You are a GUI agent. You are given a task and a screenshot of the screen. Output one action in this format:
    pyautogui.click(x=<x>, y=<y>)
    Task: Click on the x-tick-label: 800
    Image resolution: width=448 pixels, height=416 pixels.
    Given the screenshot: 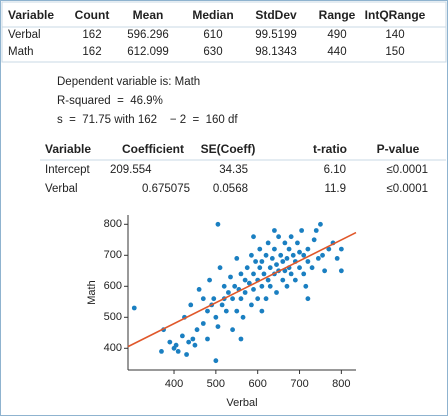 What is the action you would take?
    pyautogui.click(x=341, y=384)
    